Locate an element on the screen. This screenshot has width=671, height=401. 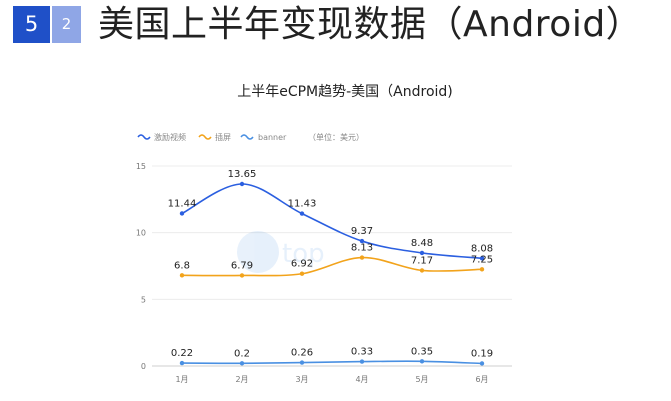
unit-note: （单位：美元） is located at coordinates (336, 137).